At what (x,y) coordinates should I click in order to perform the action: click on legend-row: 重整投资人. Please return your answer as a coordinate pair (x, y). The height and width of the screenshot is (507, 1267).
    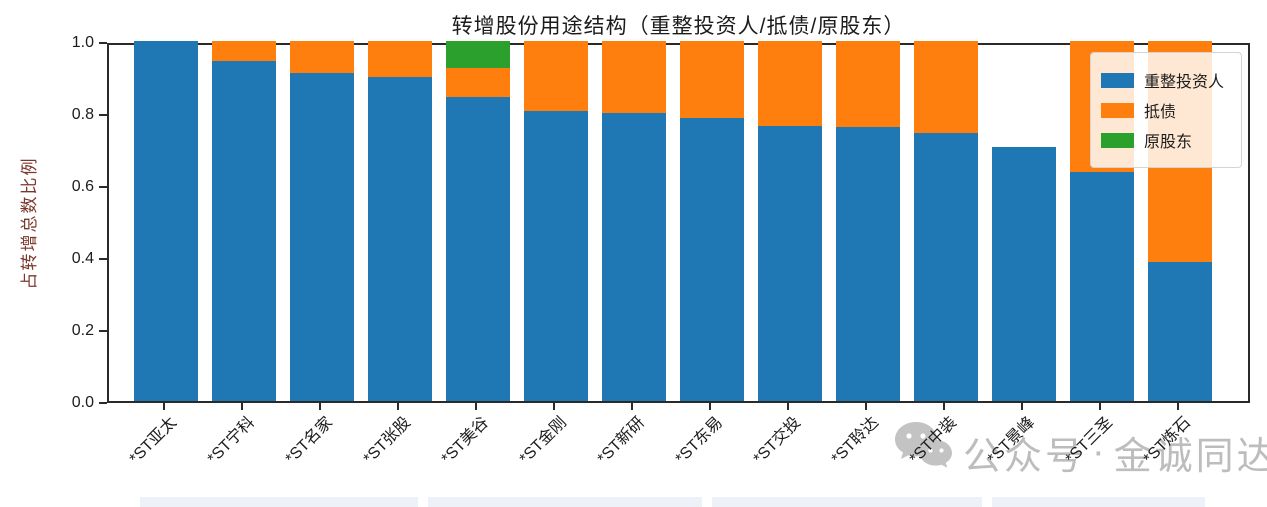
    Looking at the image, I should click on (1166, 80).